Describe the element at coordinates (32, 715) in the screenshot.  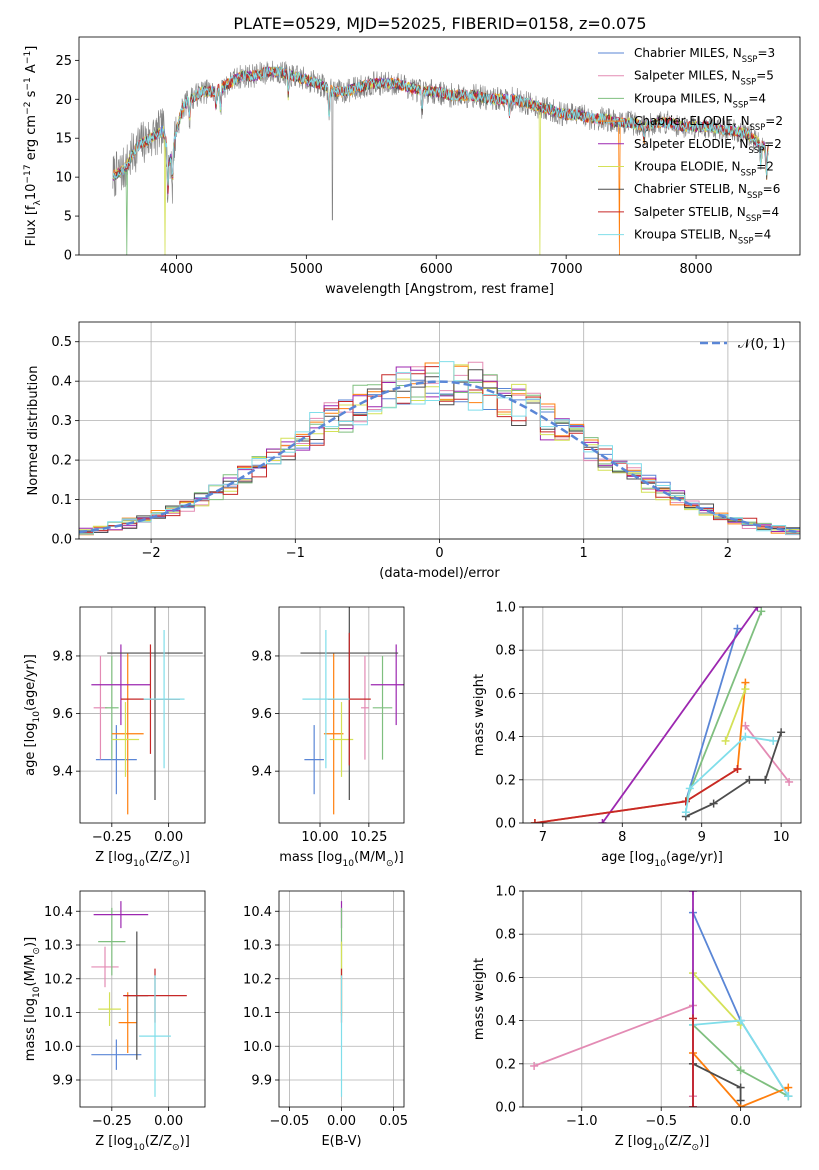
I see `y-axis-label: age [log10(age/yr)]` at that location.